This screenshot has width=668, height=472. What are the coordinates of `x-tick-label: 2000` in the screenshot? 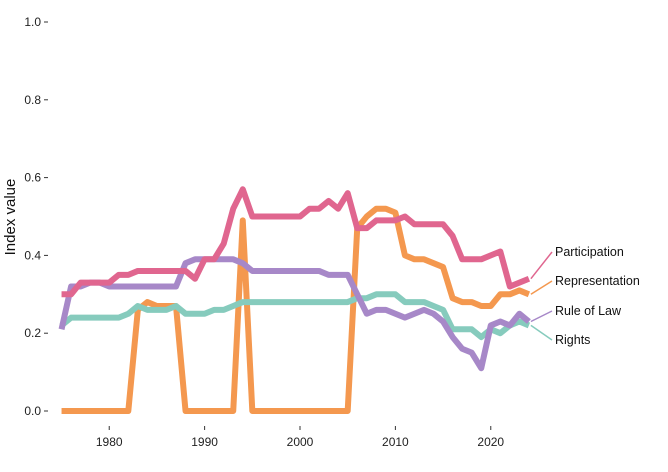 It's located at (300, 442).